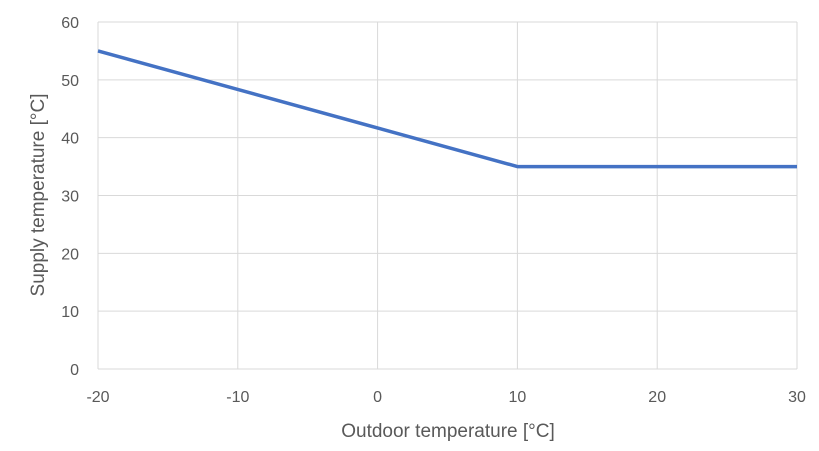  I want to click on x-tick-label: -20, so click(97, 397).